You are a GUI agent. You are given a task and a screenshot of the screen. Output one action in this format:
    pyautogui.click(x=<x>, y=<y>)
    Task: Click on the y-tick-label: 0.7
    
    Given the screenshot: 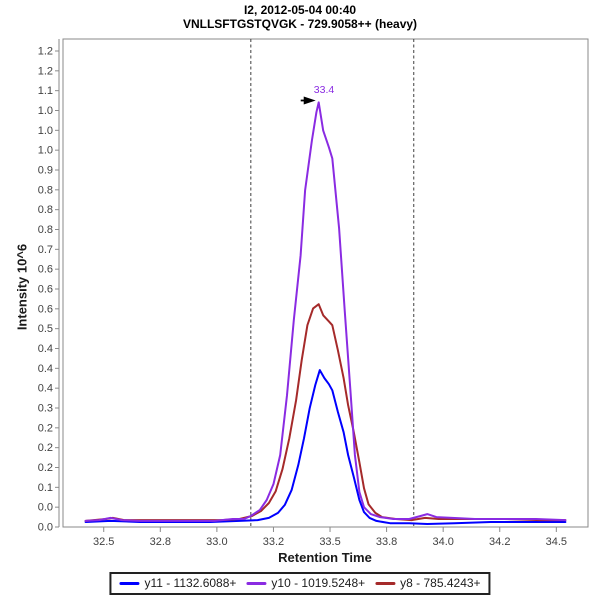 What is the action you would take?
    pyautogui.click(x=45, y=250)
    